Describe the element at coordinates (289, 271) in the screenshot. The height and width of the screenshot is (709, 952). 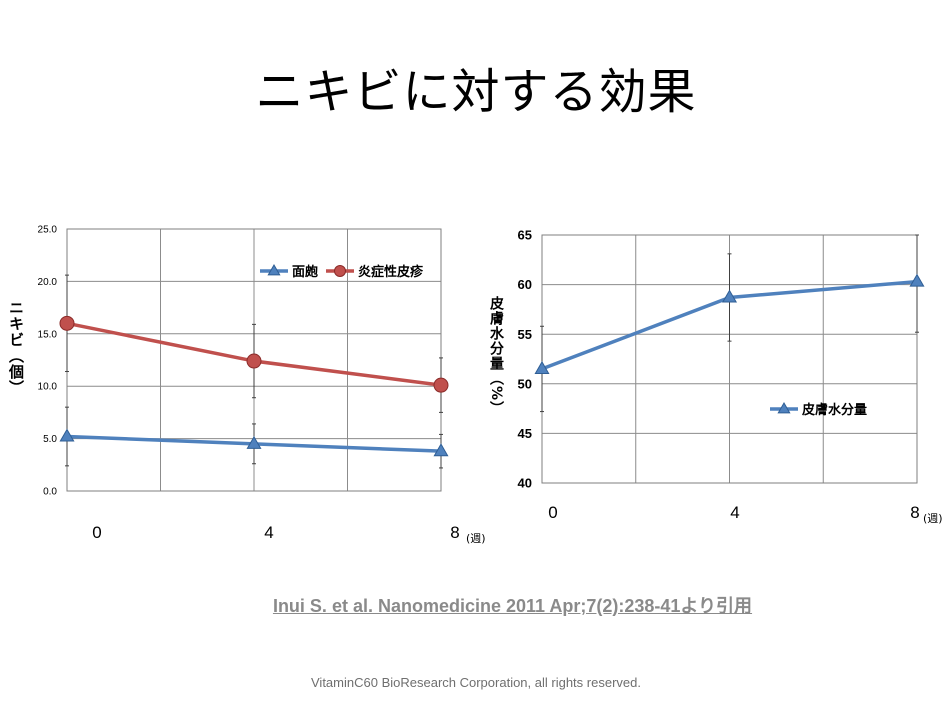
I see `legend-entry: 面皰` at that location.